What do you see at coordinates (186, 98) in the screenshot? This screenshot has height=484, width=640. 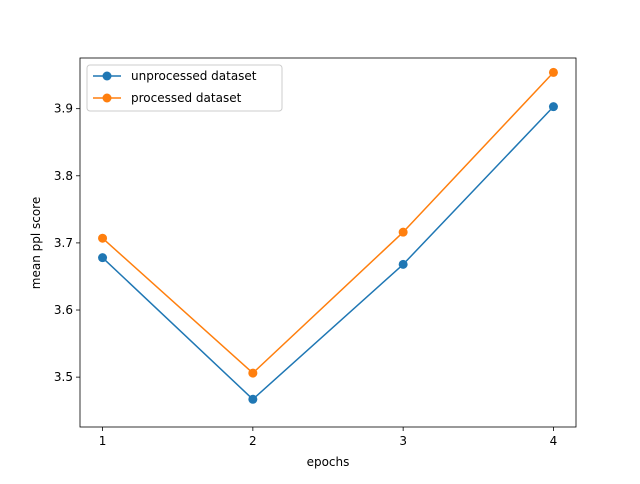 I see `legend-label: processed dataset` at bounding box center [186, 98].